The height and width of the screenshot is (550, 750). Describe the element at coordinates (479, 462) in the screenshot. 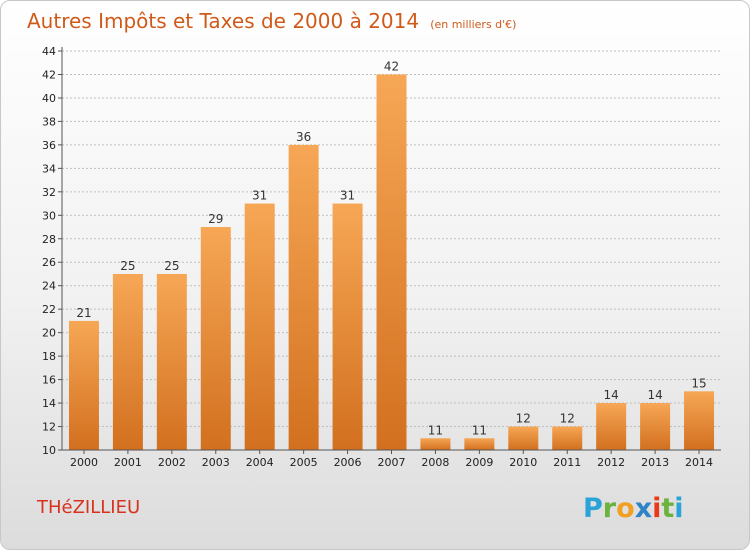

I see `x-tick-label: 2009` at that location.